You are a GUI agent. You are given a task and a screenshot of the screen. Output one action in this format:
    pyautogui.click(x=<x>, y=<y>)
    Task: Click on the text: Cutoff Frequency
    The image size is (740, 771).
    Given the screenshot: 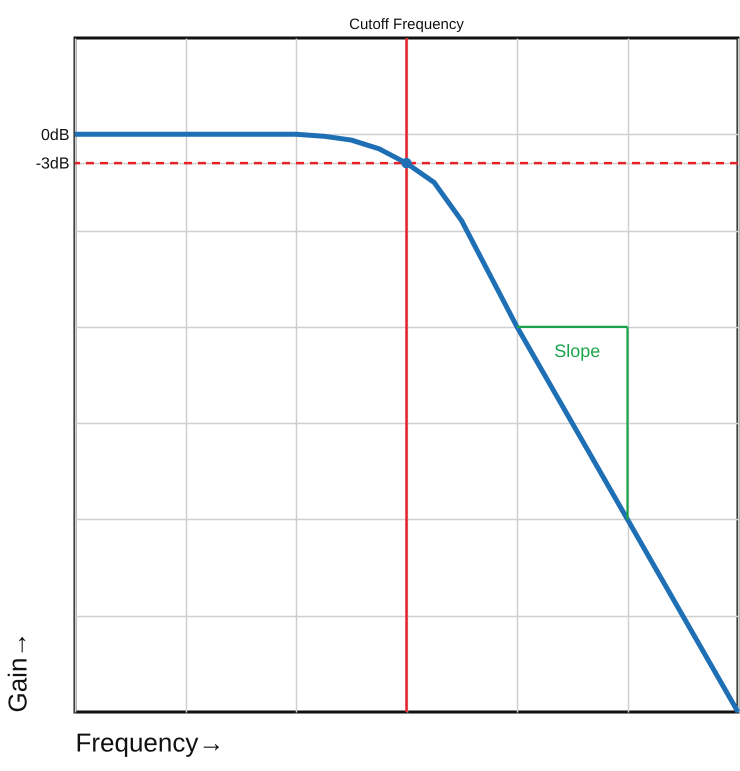 What is the action you would take?
    pyautogui.click(x=406, y=24)
    